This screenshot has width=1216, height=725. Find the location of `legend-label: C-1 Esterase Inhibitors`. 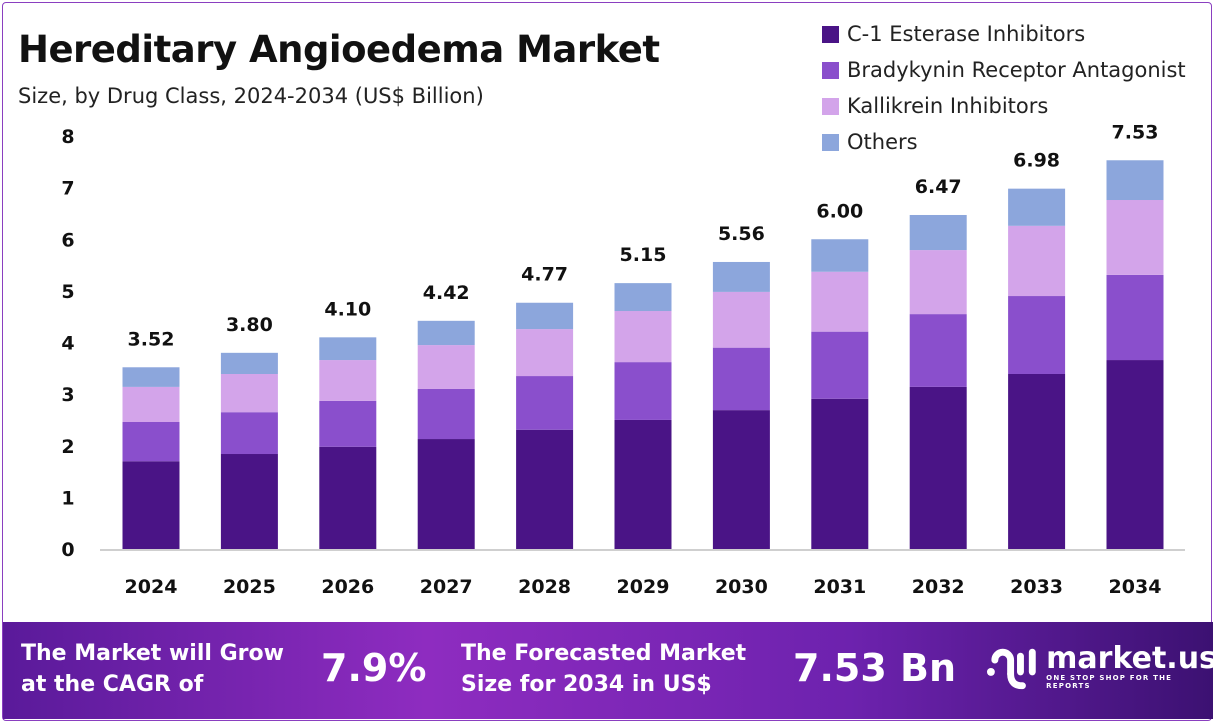

legend-label: C-1 Esterase Inhibitors is located at coordinates (966, 34).